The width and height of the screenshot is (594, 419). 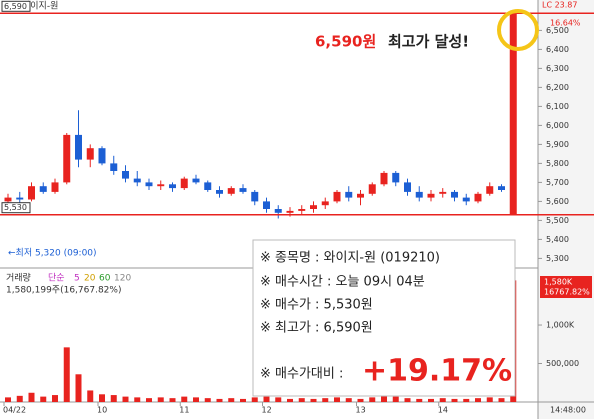 What do you see at coordinates (557, 125) in the screenshot?
I see `y-tick-label: 6,000` at bounding box center [557, 125].